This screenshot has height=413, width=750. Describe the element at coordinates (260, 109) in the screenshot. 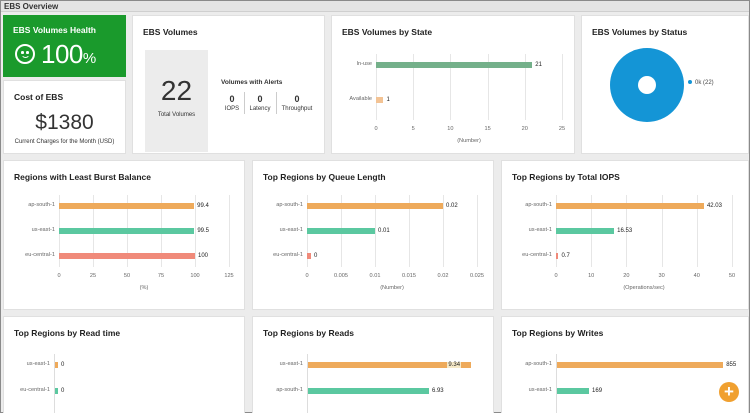

I see `alert-latency-label: Latency` at that location.